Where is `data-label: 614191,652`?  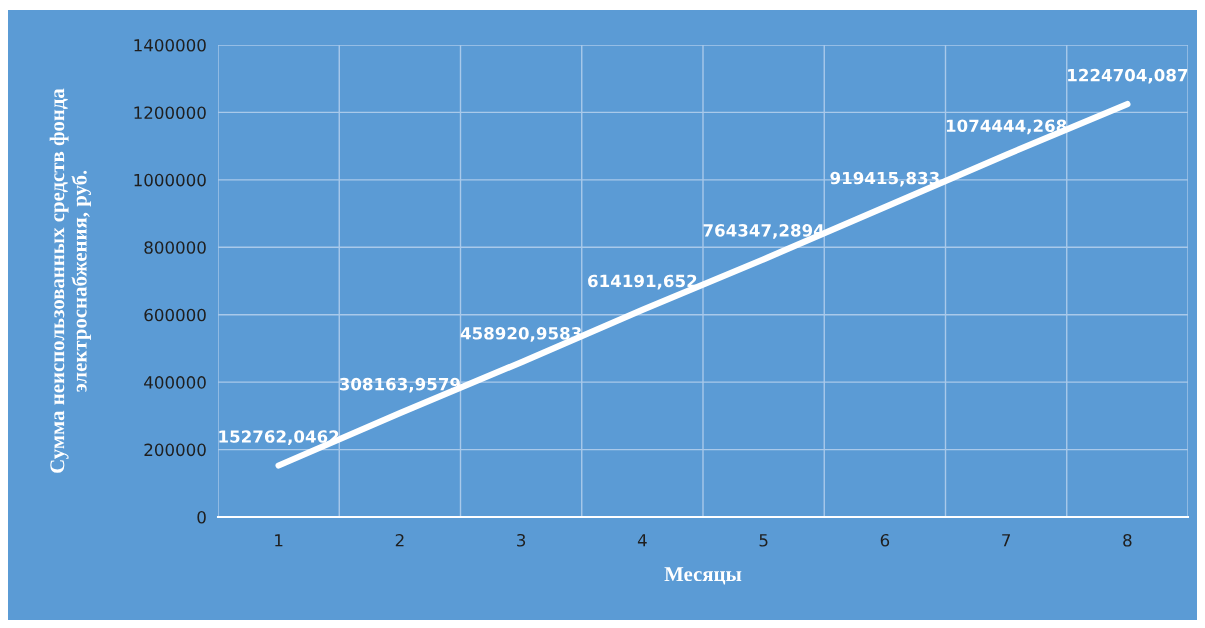
data-label: 614191,652 is located at coordinates (642, 282).